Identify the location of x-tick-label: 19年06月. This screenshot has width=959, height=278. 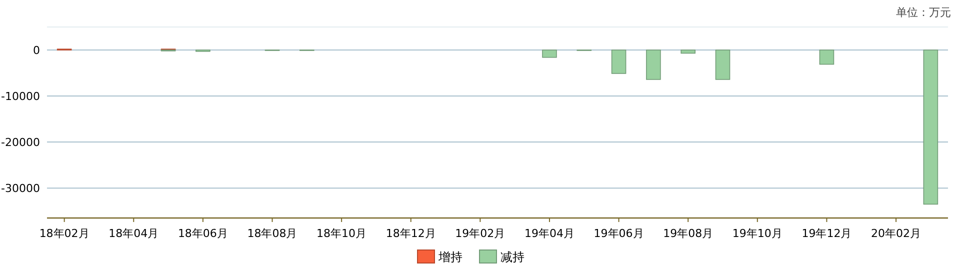
(619, 233).